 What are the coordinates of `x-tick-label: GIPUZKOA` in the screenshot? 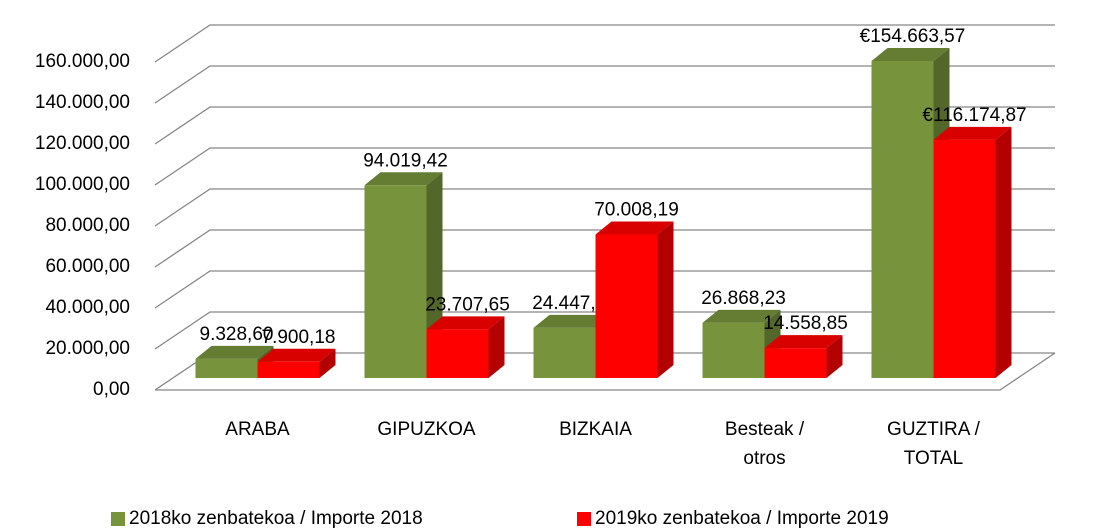 It's located at (426, 429).